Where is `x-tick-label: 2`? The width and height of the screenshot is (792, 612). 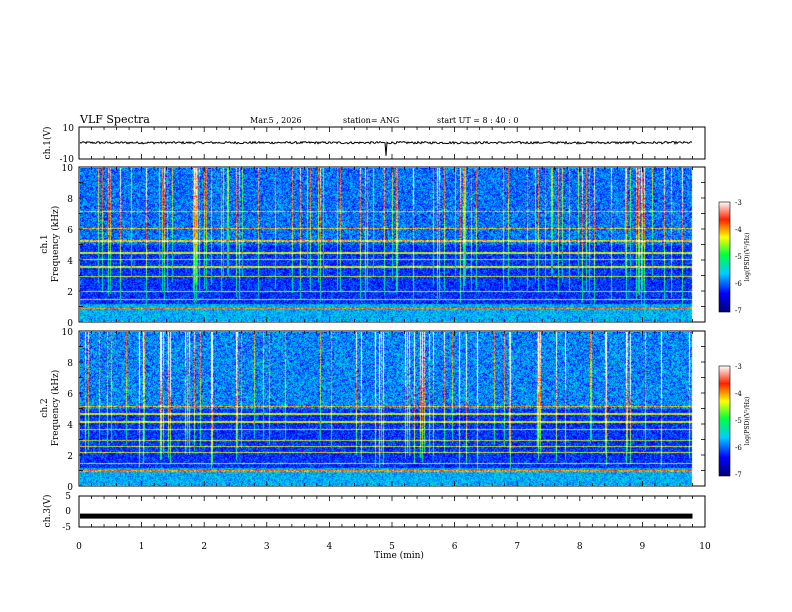
x-tick-label: 2 is located at coordinates (204, 547).